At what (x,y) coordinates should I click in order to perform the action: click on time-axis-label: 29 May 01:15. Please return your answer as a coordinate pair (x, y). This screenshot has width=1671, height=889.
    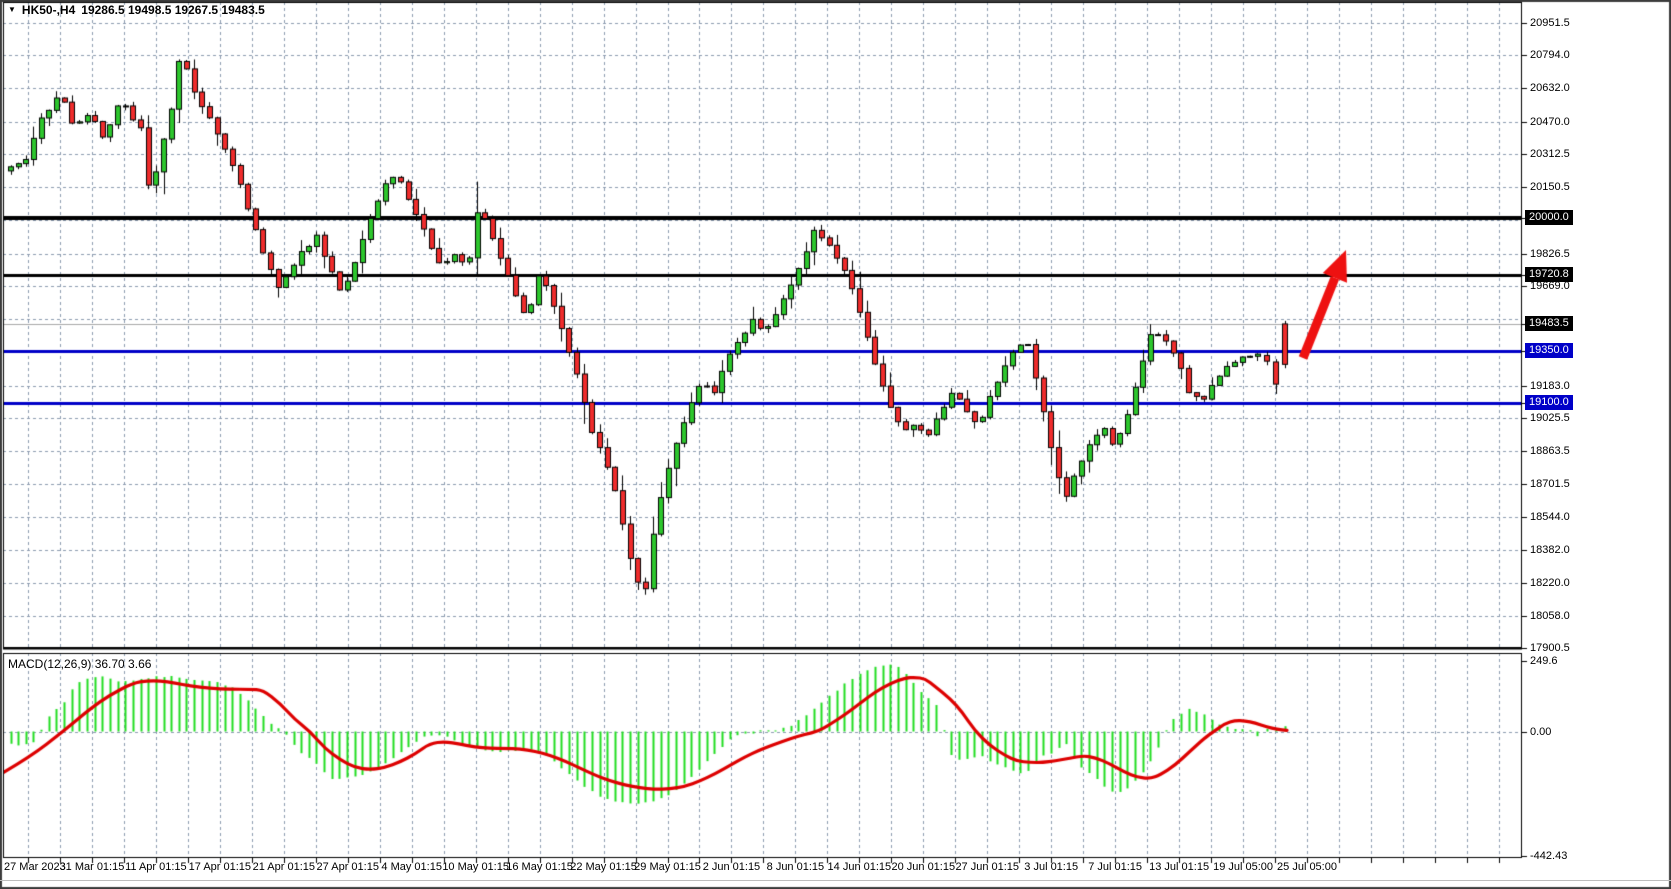
    Looking at the image, I should click on (667, 867).